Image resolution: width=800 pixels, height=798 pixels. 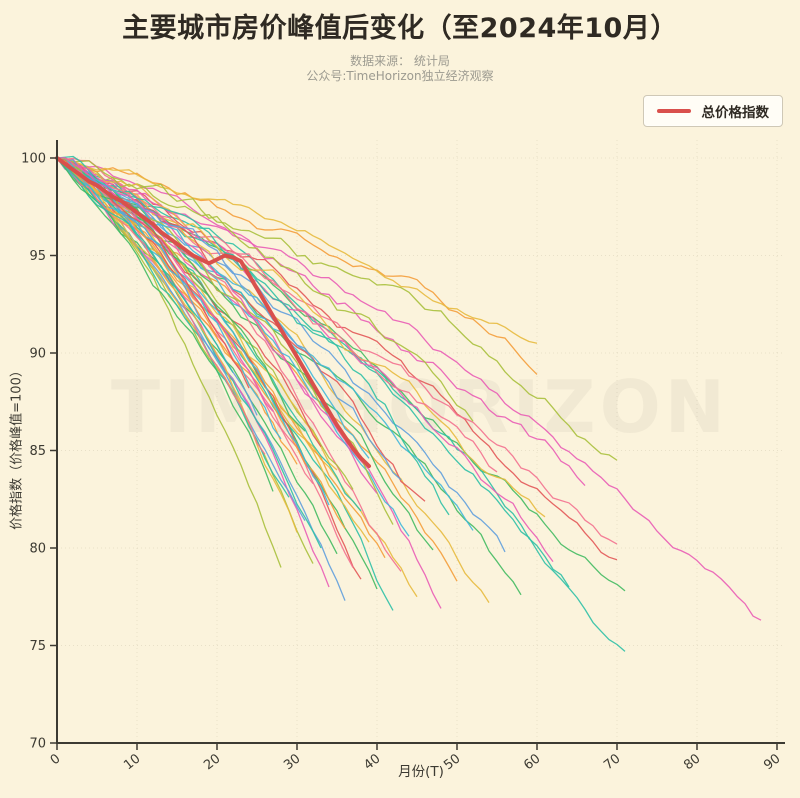 I want to click on chart-title: 主要城市房价峰值后变化（至2024年10月）, so click(x=400, y=28).